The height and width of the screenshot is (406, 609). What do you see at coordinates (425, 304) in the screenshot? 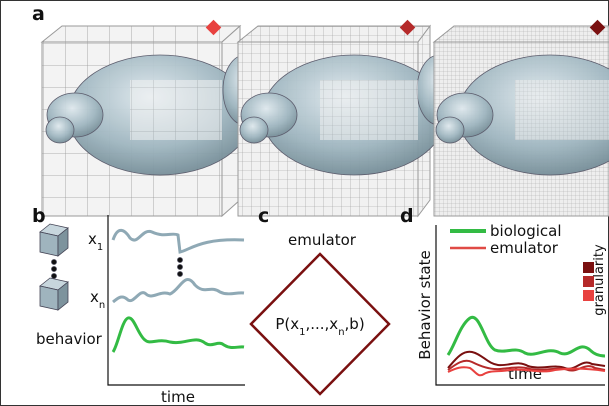
I see `axis-title: Behavior state` at bounding box center [425, 304].